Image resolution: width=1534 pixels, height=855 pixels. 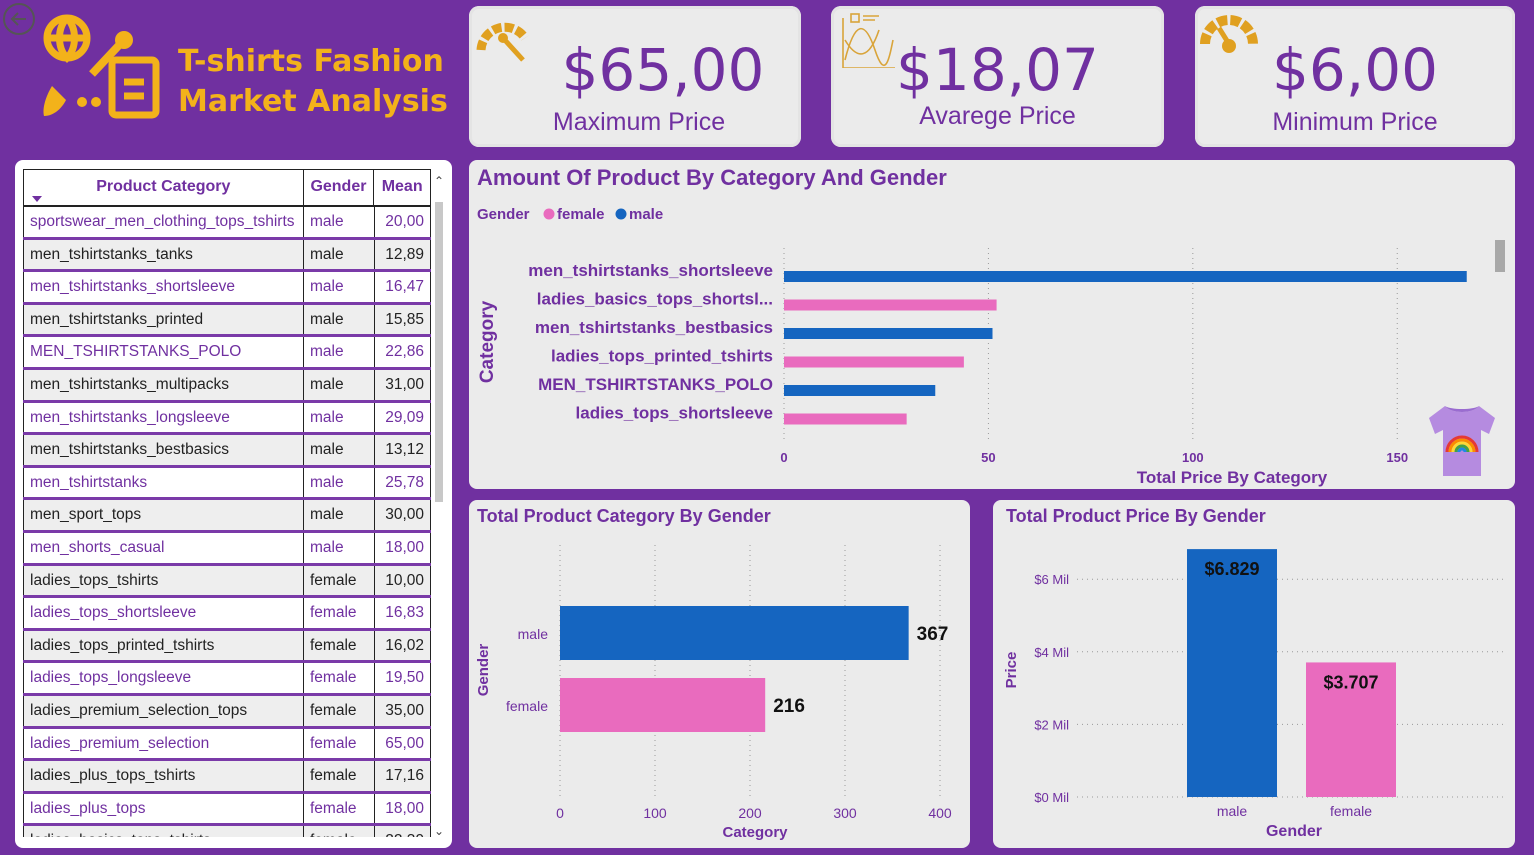 What do you see at coordinates (560, 813) in the screenshot?
I see `x-tick-label: 0` at bounding box center [560, 813].